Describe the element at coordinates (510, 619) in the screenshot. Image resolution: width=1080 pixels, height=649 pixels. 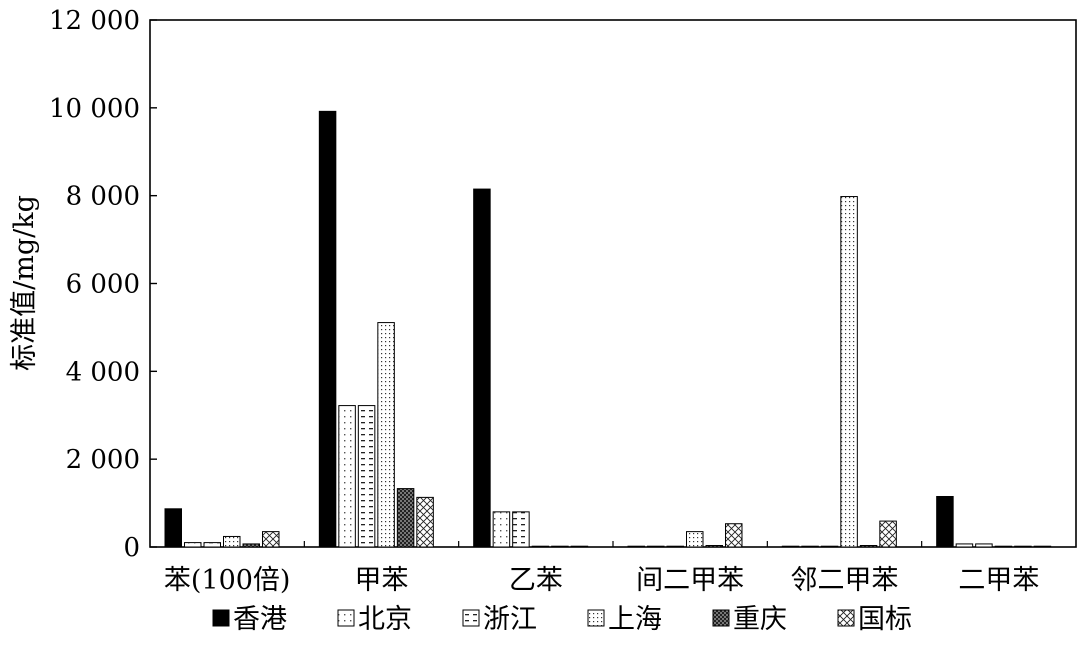
I see `legend-label: 浙江` at that location.